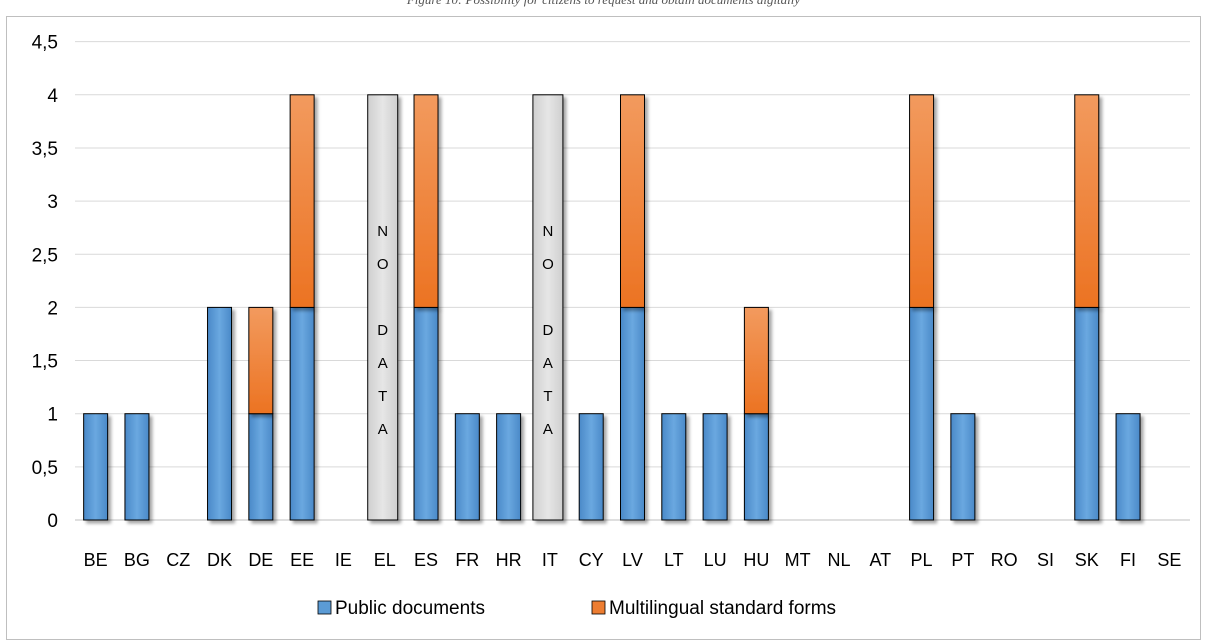 The height and width of the screenshot is (643, 1207). I want to click on y-tick-label: 4,5, so click(45, 43).